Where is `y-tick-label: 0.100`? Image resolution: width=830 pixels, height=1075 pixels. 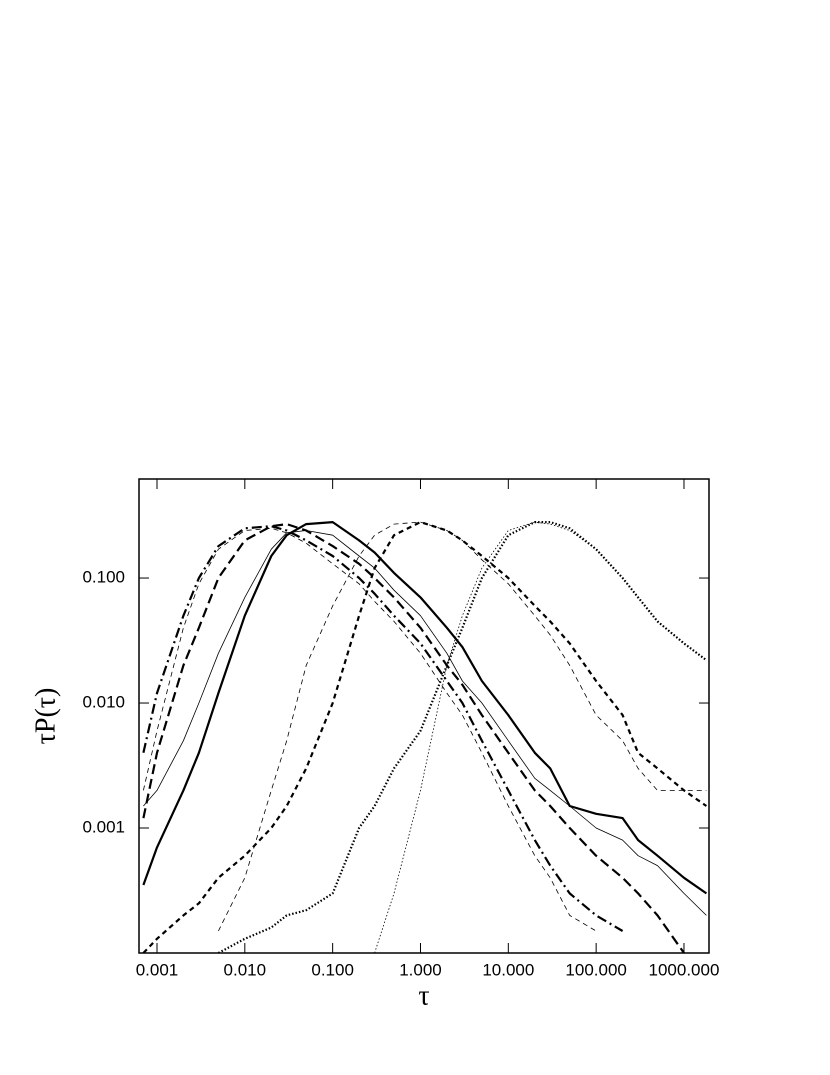 y-tick-label: 0.100 is located at coordinates (103, 577).